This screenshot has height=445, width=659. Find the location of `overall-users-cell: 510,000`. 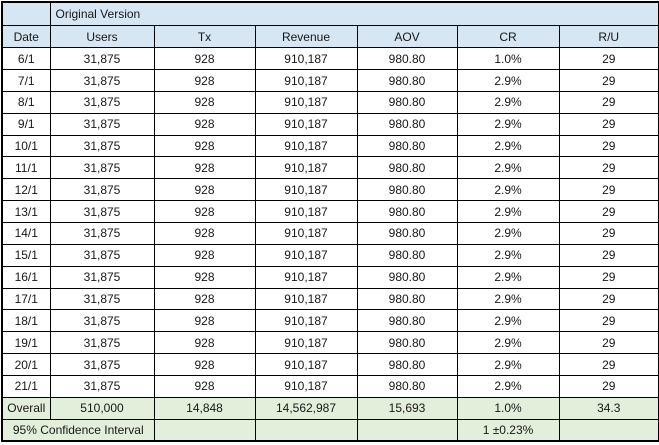

overall-users-cell: 510,000 is located at coordinates (102, 408).